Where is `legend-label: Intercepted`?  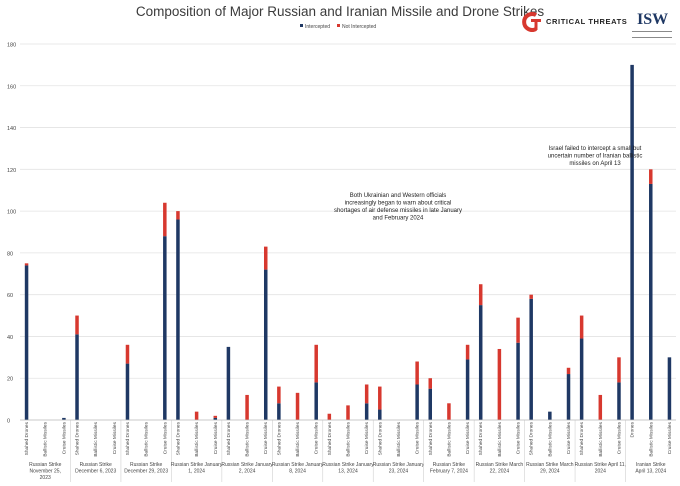
legend-label: Intercepted is located at coordinates (317, 27).